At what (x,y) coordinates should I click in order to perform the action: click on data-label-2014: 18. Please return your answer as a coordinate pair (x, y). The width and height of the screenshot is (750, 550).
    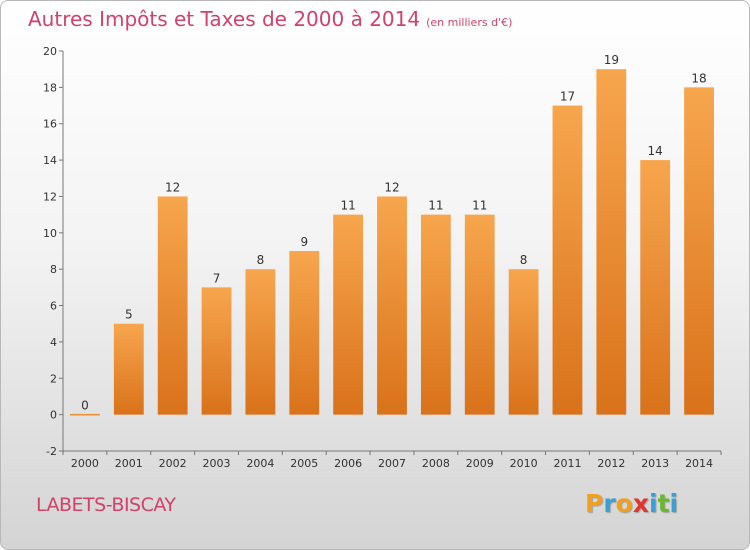
    Looking at the image, I should click on (698, 78).